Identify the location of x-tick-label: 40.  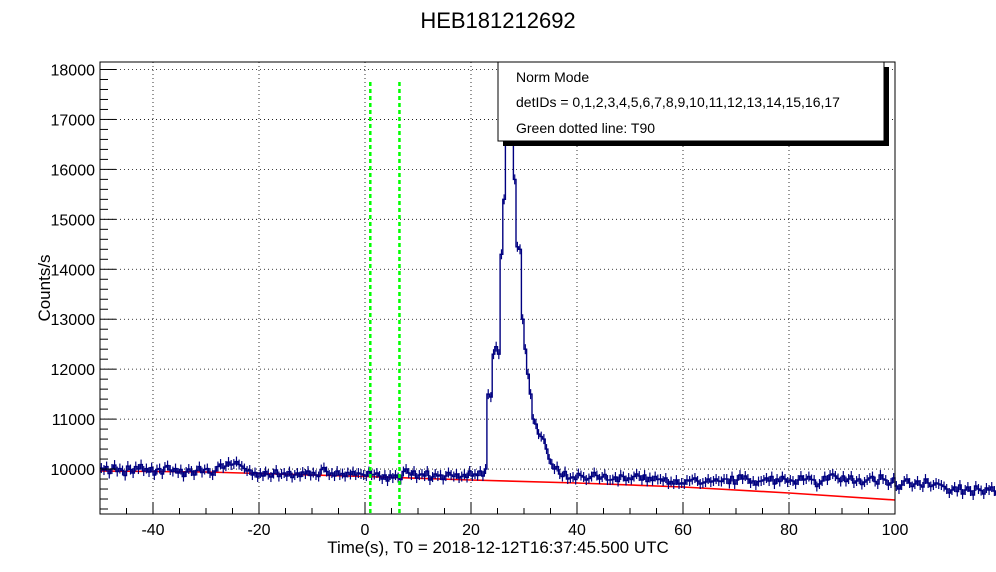
(577, 530).